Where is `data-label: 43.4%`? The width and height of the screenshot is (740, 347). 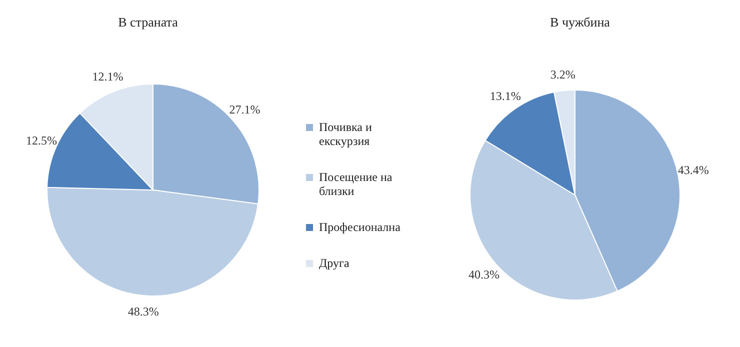 data-label: 43.4% is located at coordinates (693, 170).